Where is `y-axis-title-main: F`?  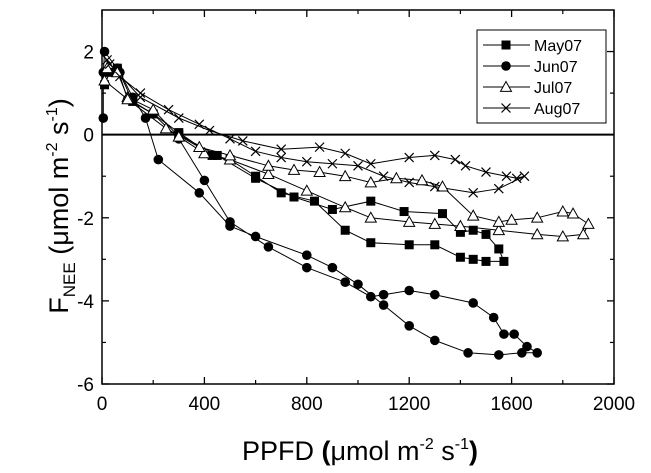
y-axis-title-main: F is located at coordinates (59, 305).